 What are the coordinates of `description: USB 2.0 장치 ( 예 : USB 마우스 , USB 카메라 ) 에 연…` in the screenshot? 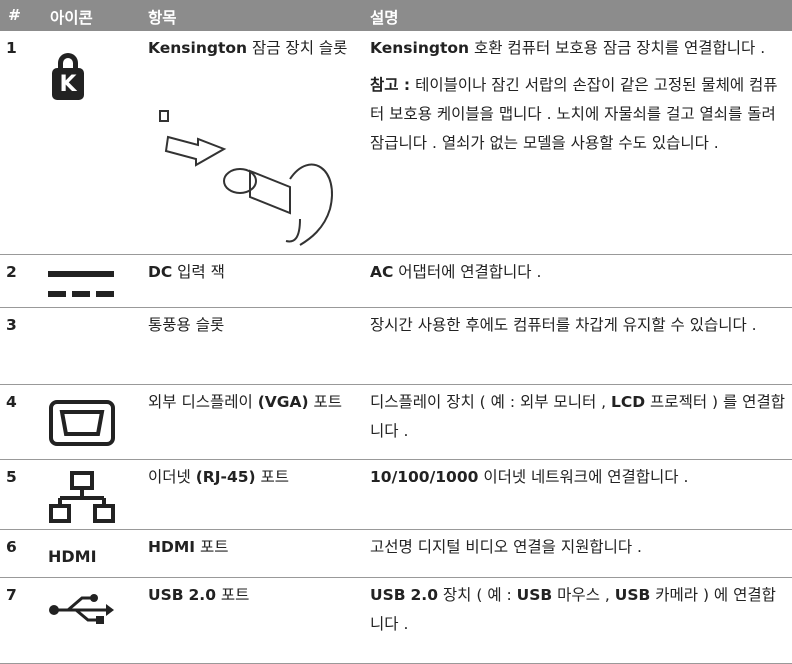 It's located at (573, 609).